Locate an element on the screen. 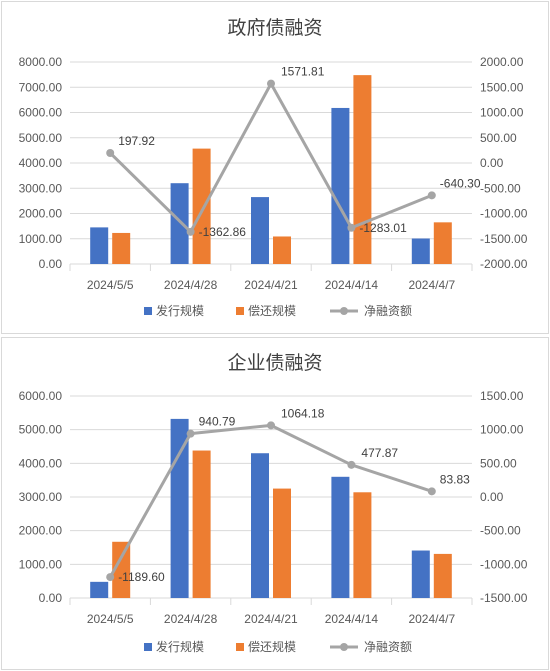  left-axis-tick: 8000.00 is located at coordinates (41, 62).